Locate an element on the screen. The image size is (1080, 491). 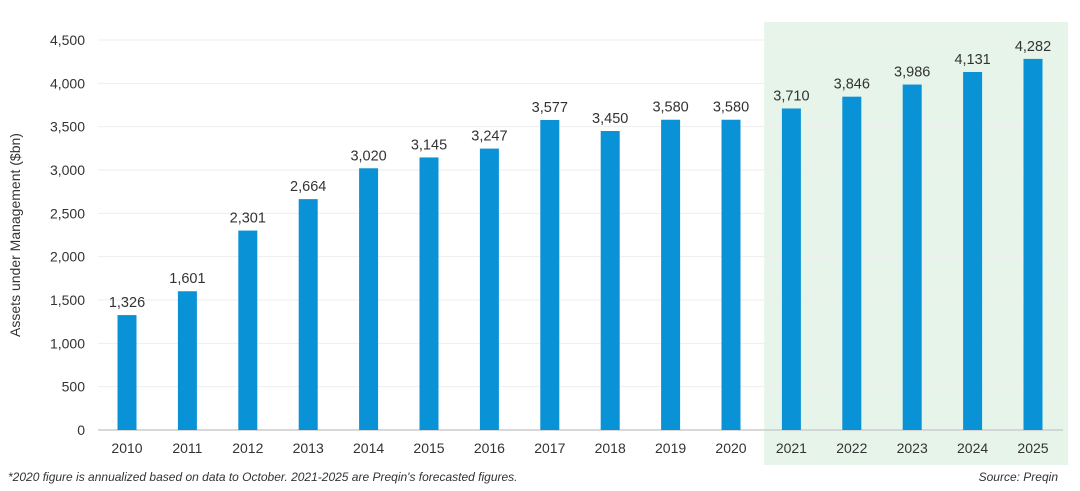
x-tick-label: 2010 is located at coordinates (126, 448).